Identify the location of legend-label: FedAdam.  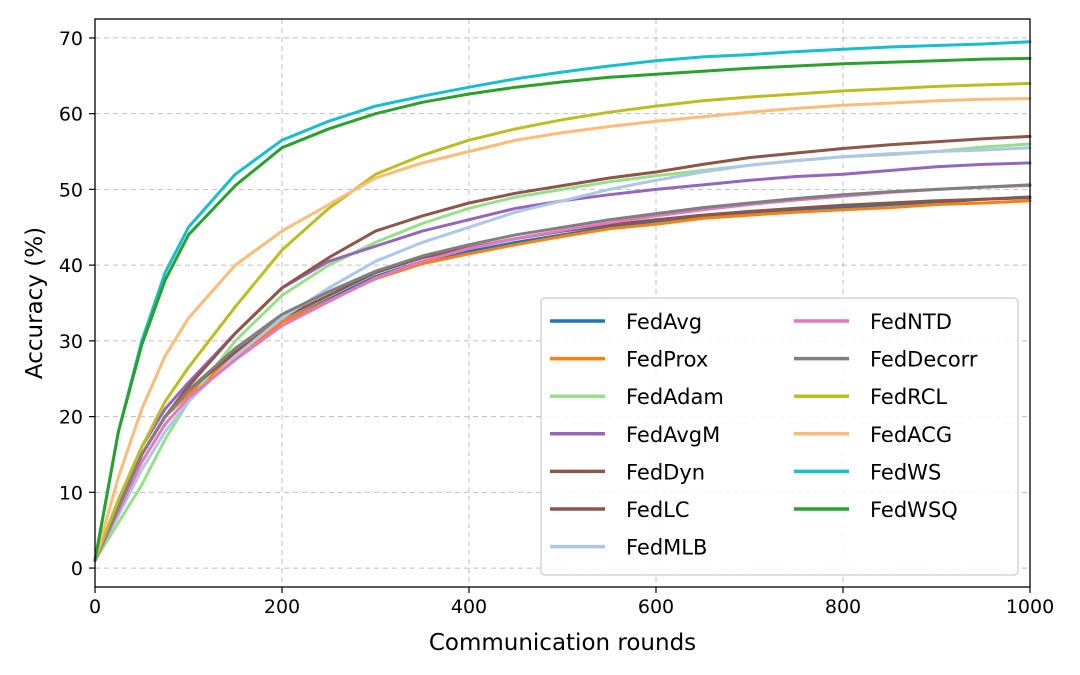
(675, 397).